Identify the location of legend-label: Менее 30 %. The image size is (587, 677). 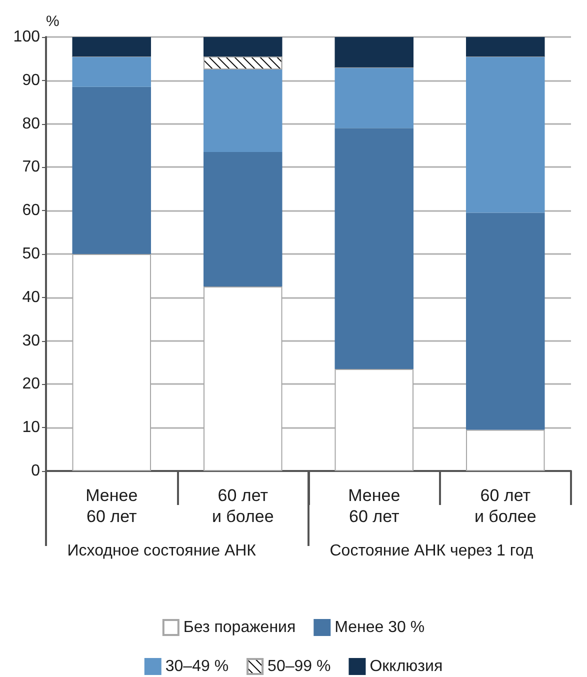
(379, 627).